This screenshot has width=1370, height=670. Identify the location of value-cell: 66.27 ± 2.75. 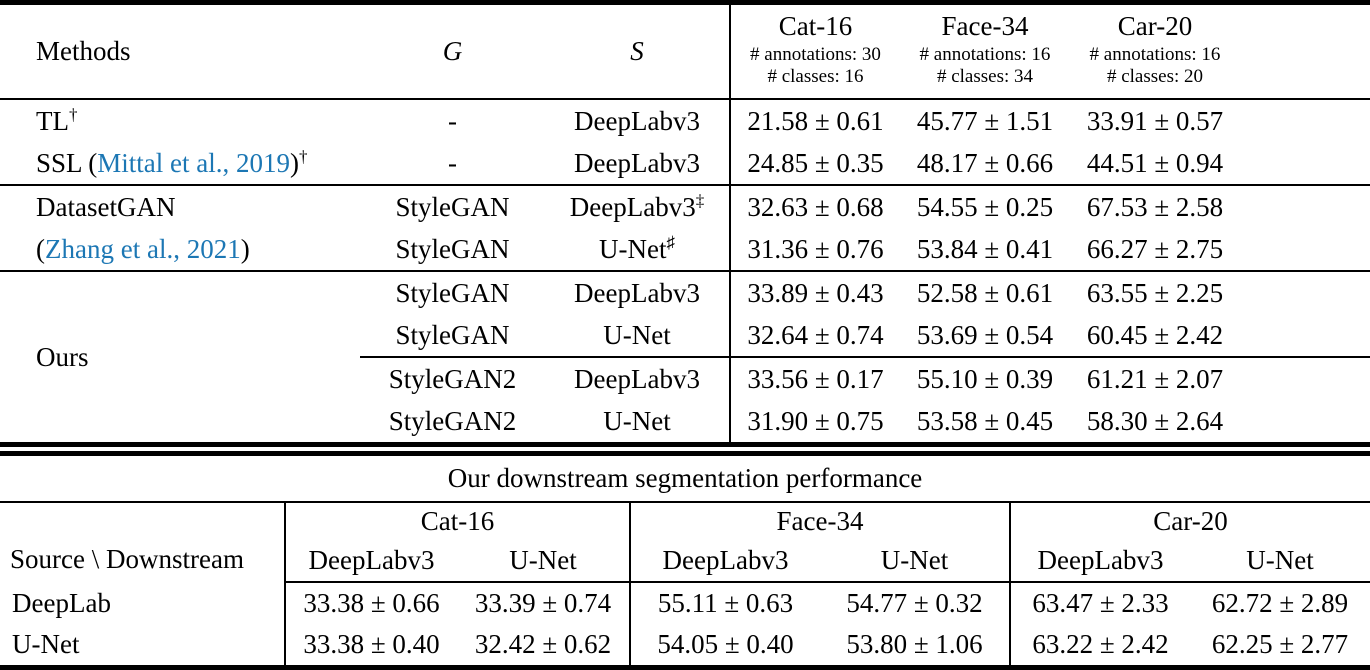
(1155, 250).